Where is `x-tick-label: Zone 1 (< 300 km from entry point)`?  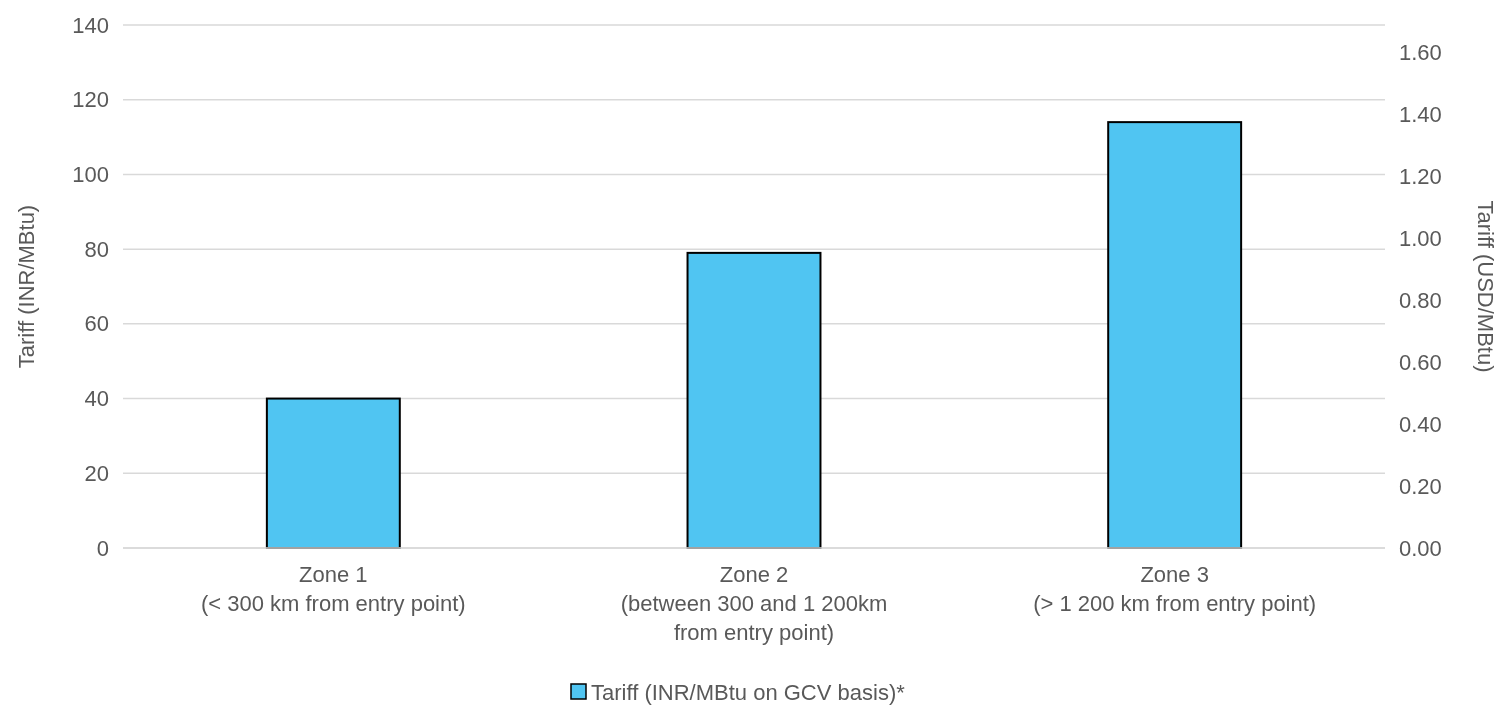 x-tick-label: Zone 1 (< 300 km from entry point) is located at coordinates (333, 589).